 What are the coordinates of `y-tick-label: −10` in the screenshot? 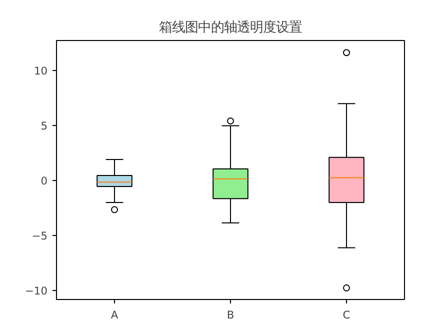 It's located at (36, 291).